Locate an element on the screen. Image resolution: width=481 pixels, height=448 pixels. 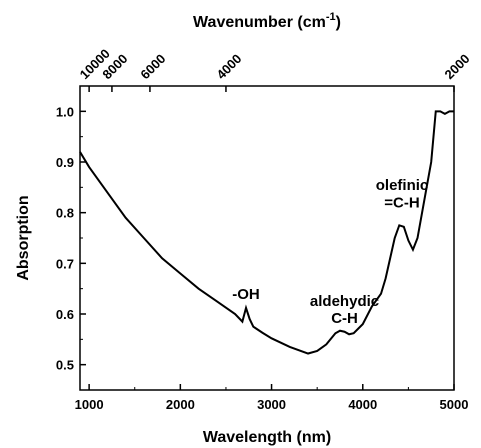
top-tick-label: 6000 is located at coordinates (152, 66).